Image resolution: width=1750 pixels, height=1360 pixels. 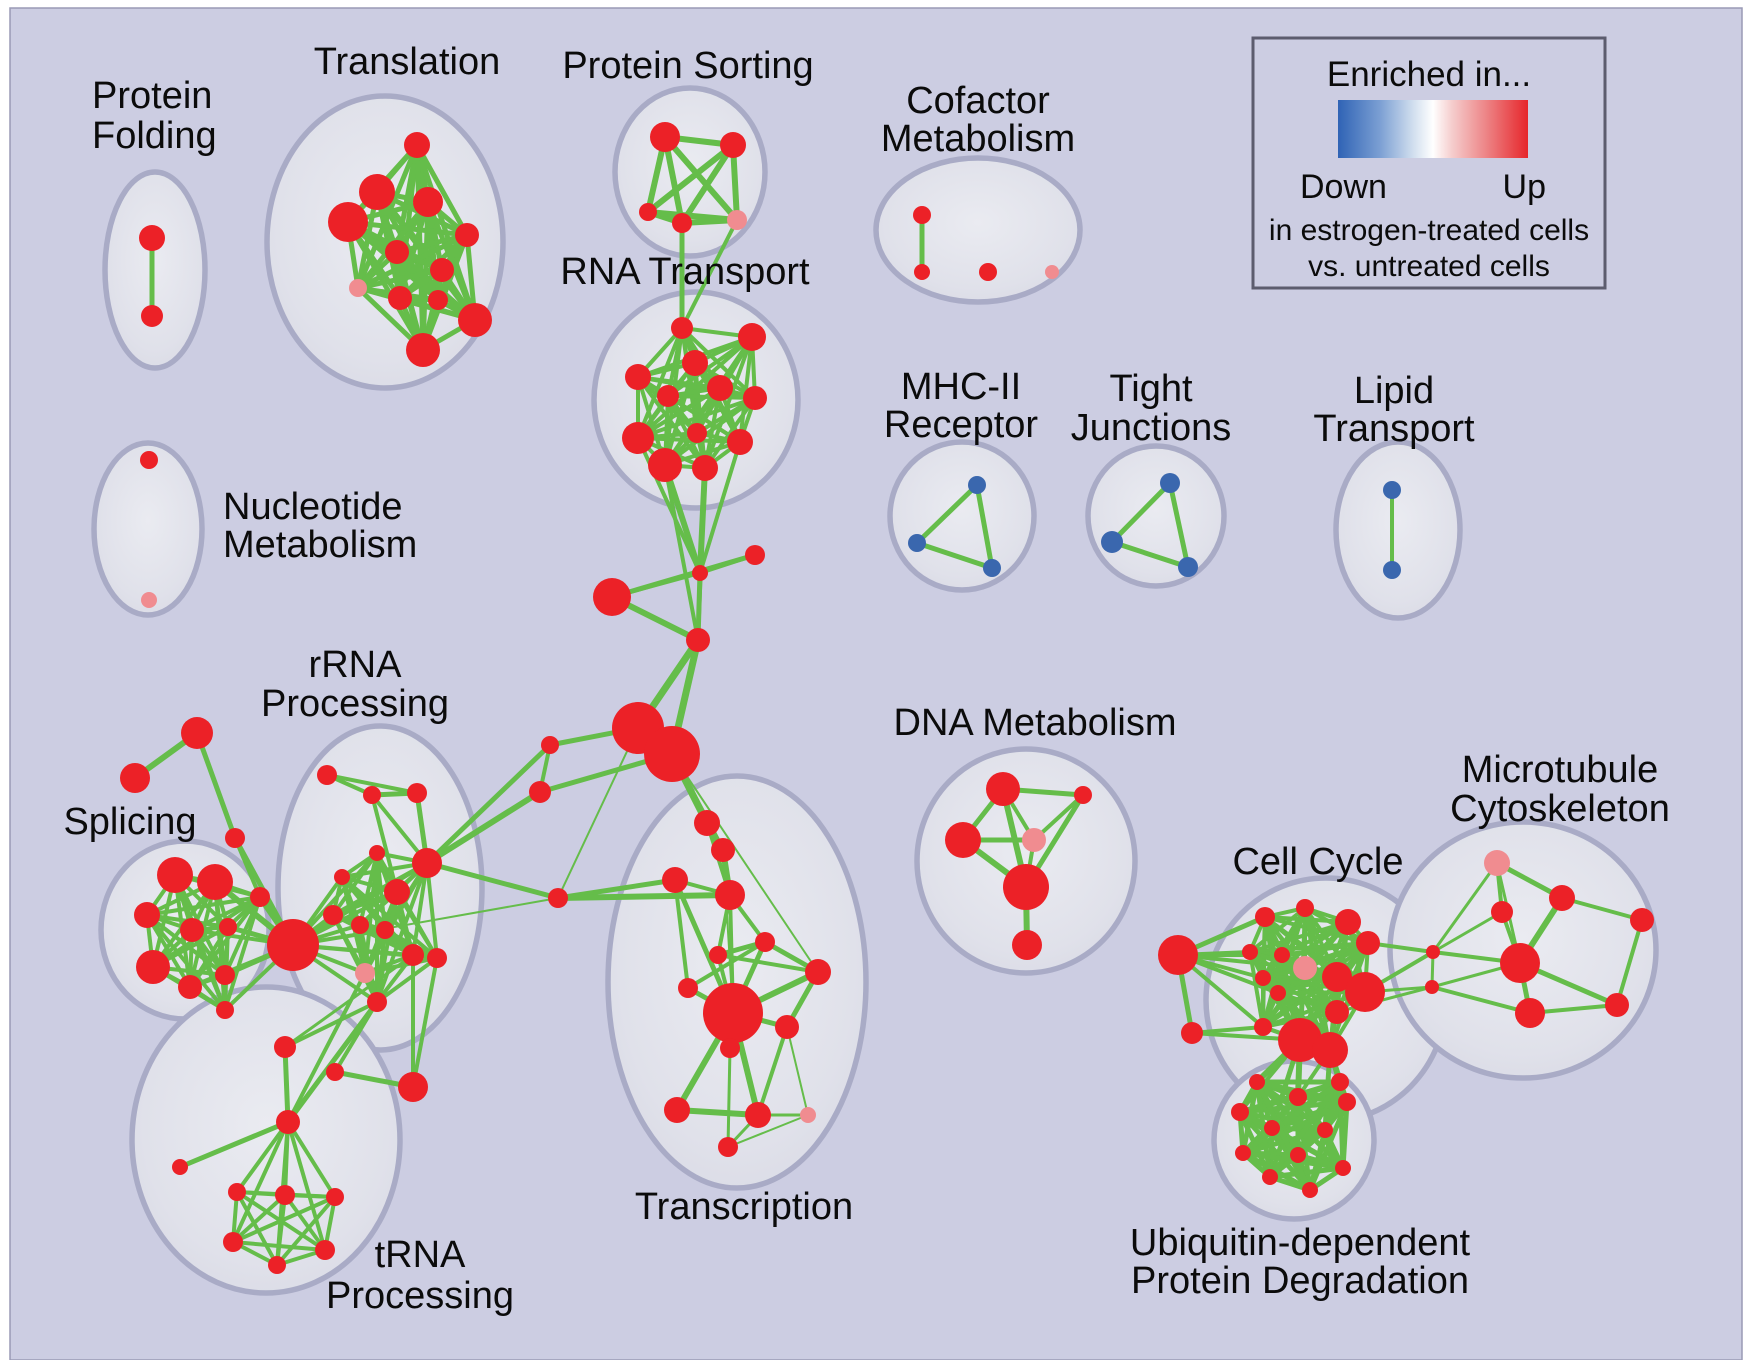 I want to click on gene-set-node-rt7, so click(x=755, y=398).